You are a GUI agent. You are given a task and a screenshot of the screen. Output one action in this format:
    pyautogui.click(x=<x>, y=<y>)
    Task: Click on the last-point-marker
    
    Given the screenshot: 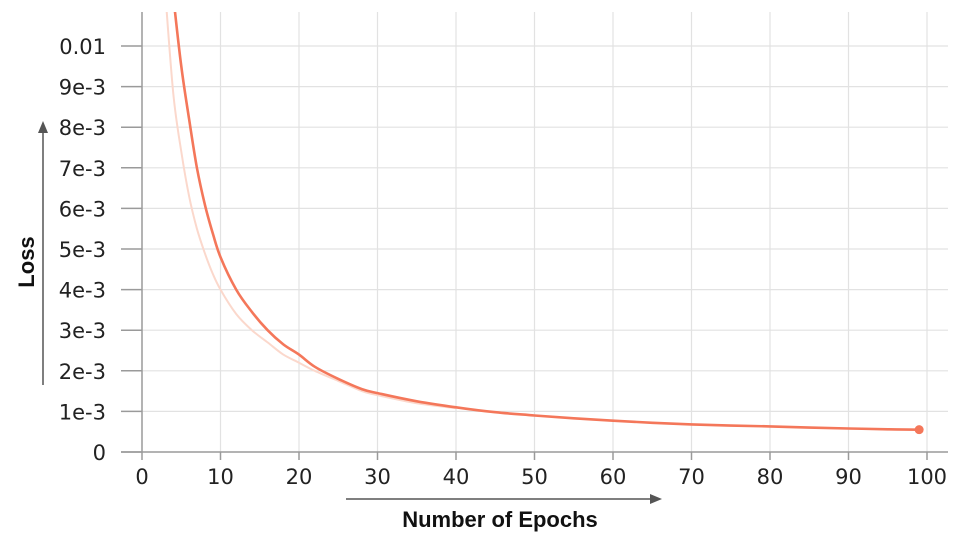 What is the action you would take?
    pyautogui.click(x=919, y=430)
    